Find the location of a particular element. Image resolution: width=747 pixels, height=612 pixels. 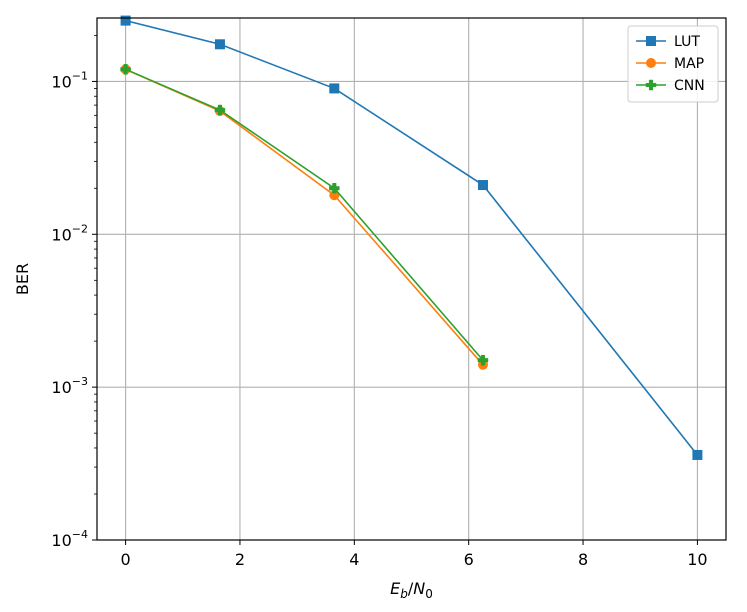

x-tick-label: 6 is located at coordinates (469, 559).